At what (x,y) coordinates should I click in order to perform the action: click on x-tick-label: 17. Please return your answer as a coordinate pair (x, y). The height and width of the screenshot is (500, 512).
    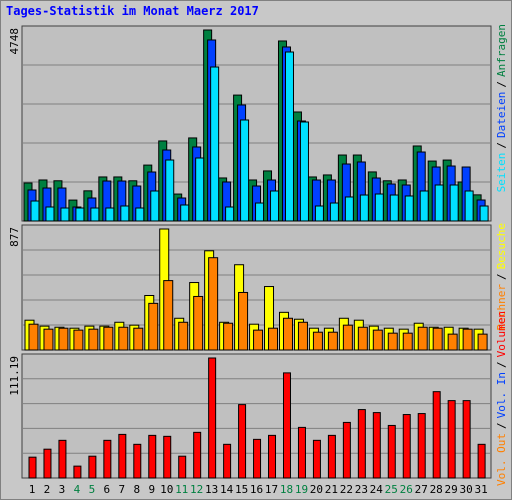
    Looking at the image, I should click on (271, 489).